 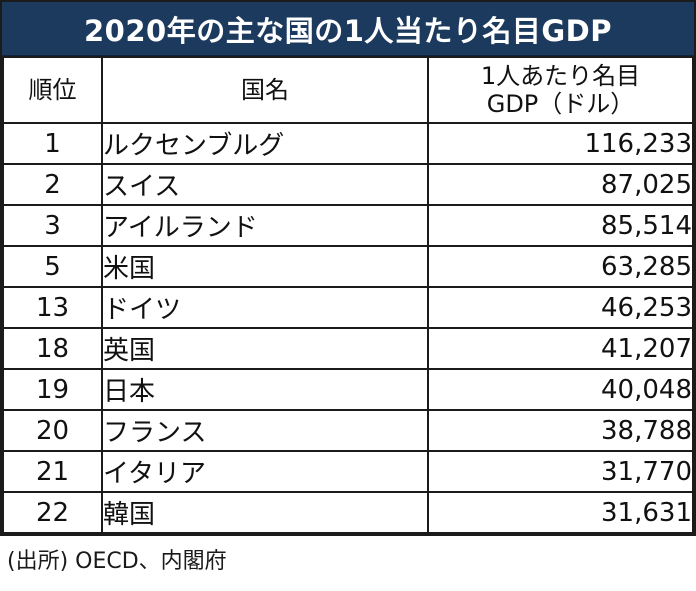 I want to click on rank-cell: 1, so click(x=52, y=143).